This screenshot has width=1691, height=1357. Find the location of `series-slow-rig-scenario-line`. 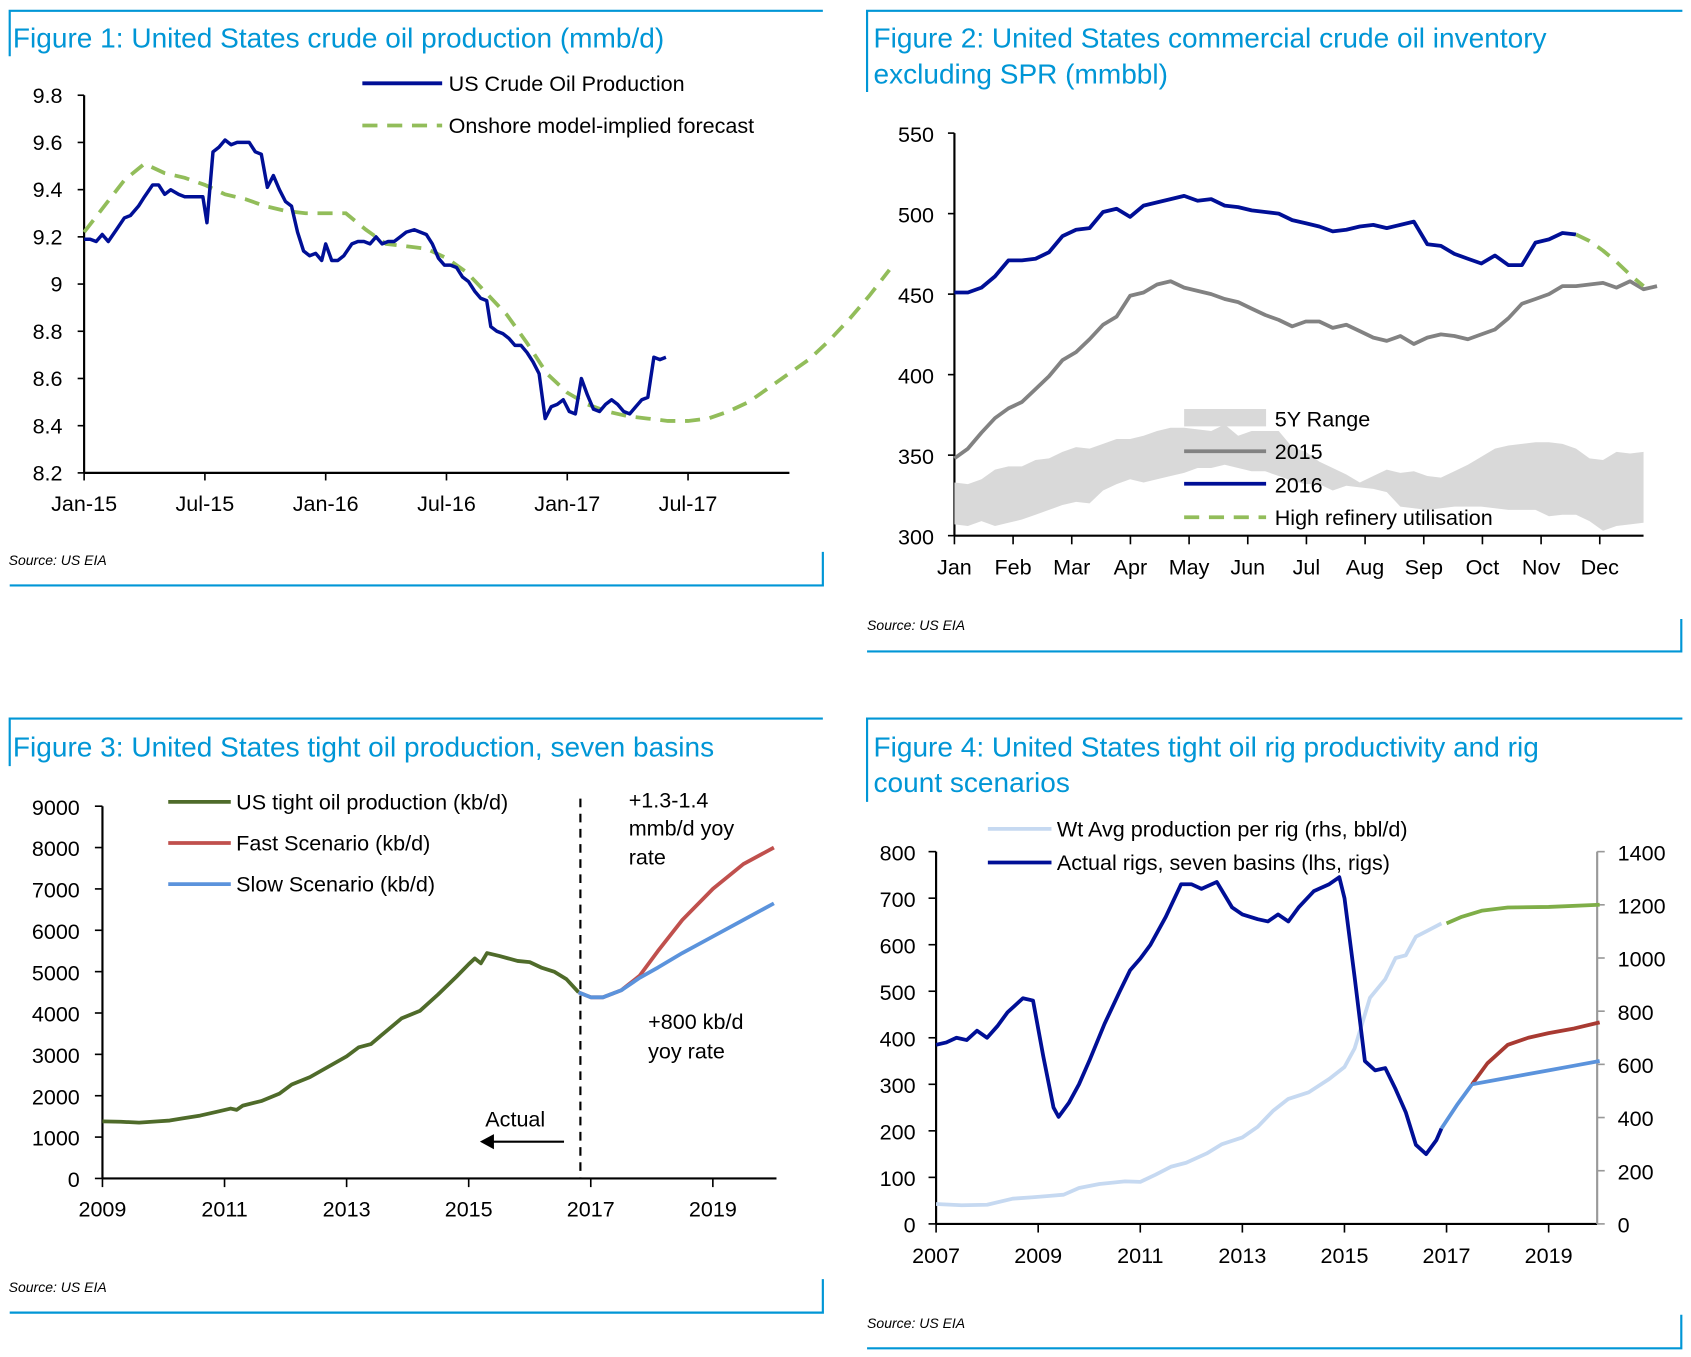

series-slow-rig-scenario-line is located at coordinates (1535, 1073).